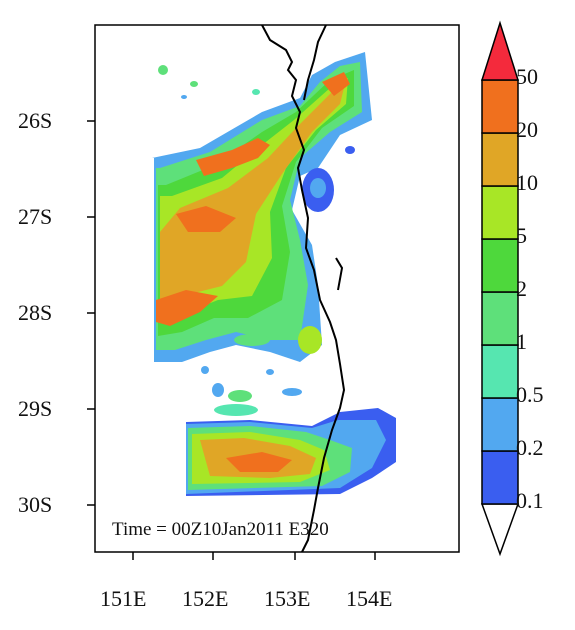 Image resolution: width=575 pixels, height=630 pixels. I want to click on rain-region-north-level-6a, so click(233, 157).